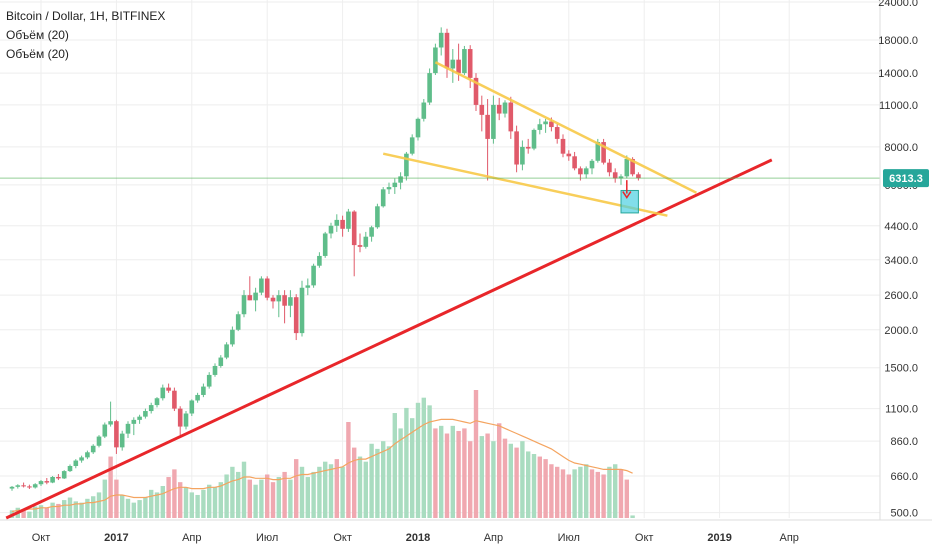 This screenshot has width=932, height=550. What do you see at coordinates (901, 261) in the screenshot?
I see `y-tick-label: 3400.0` at bounding box center [901, 261].